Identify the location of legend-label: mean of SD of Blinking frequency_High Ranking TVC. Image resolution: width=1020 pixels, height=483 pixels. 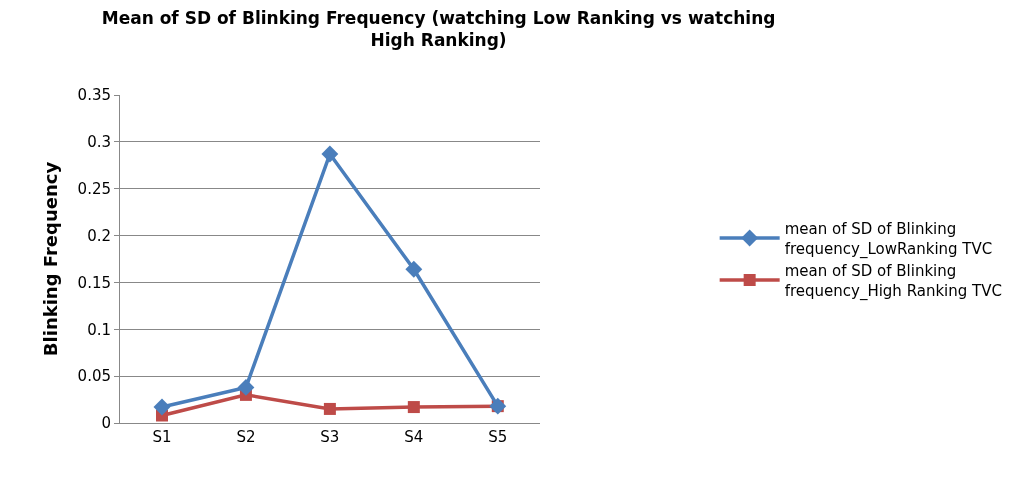
(893, 281).